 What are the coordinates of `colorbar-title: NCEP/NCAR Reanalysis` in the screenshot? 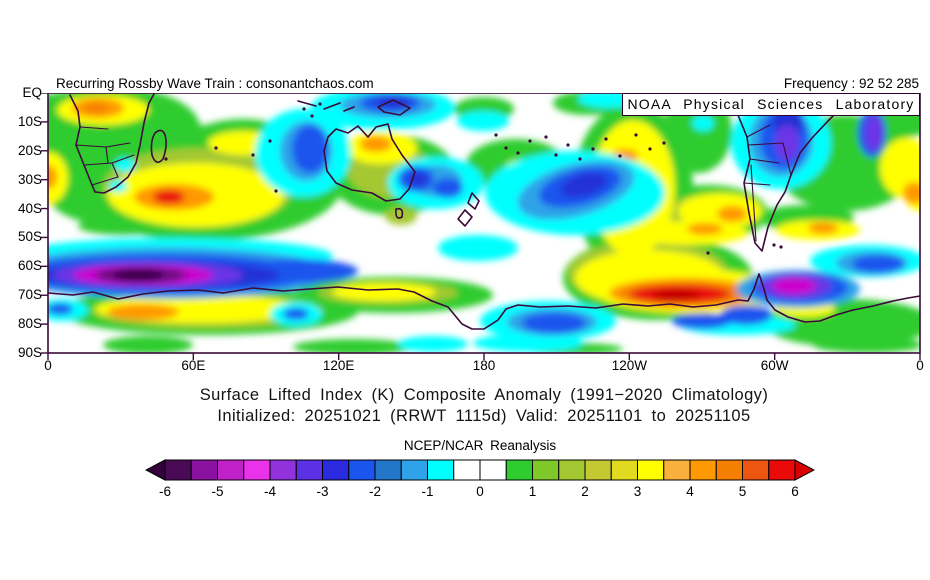 It's located at (480, 445).